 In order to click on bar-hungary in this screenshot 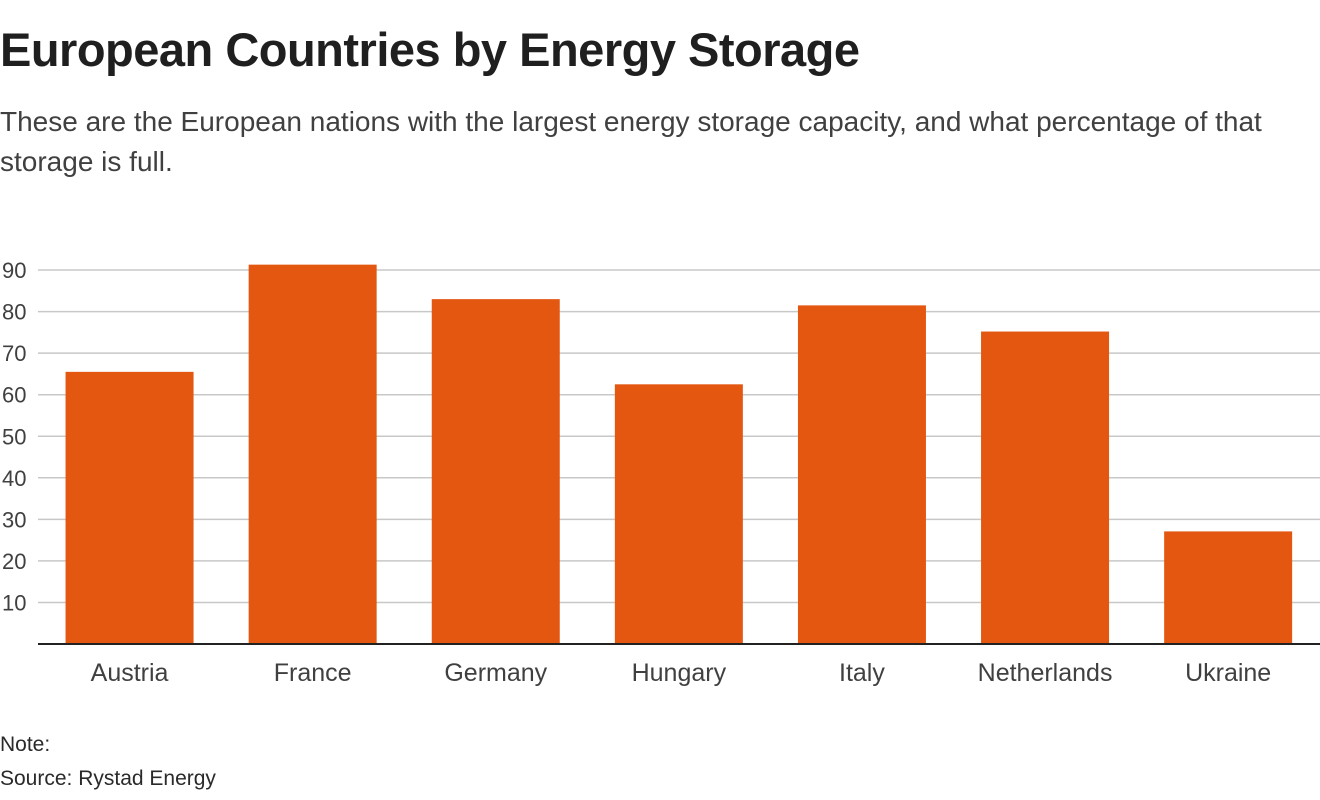, I will do `click(678, 514)`.